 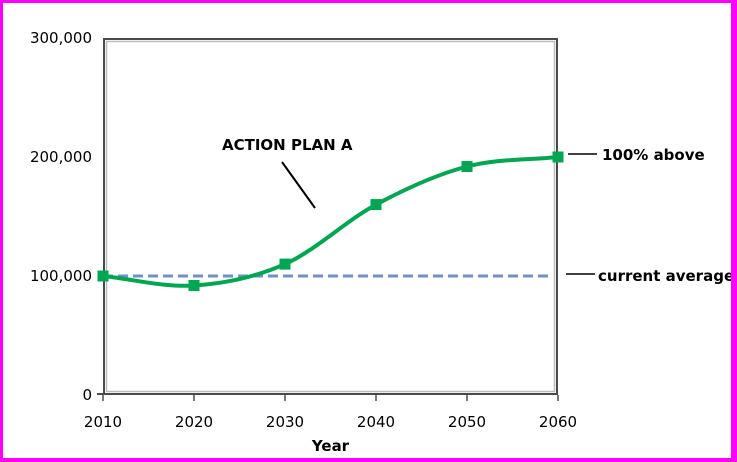 I want to click on x-tick-label: 2060, so click(x=558, y=422).